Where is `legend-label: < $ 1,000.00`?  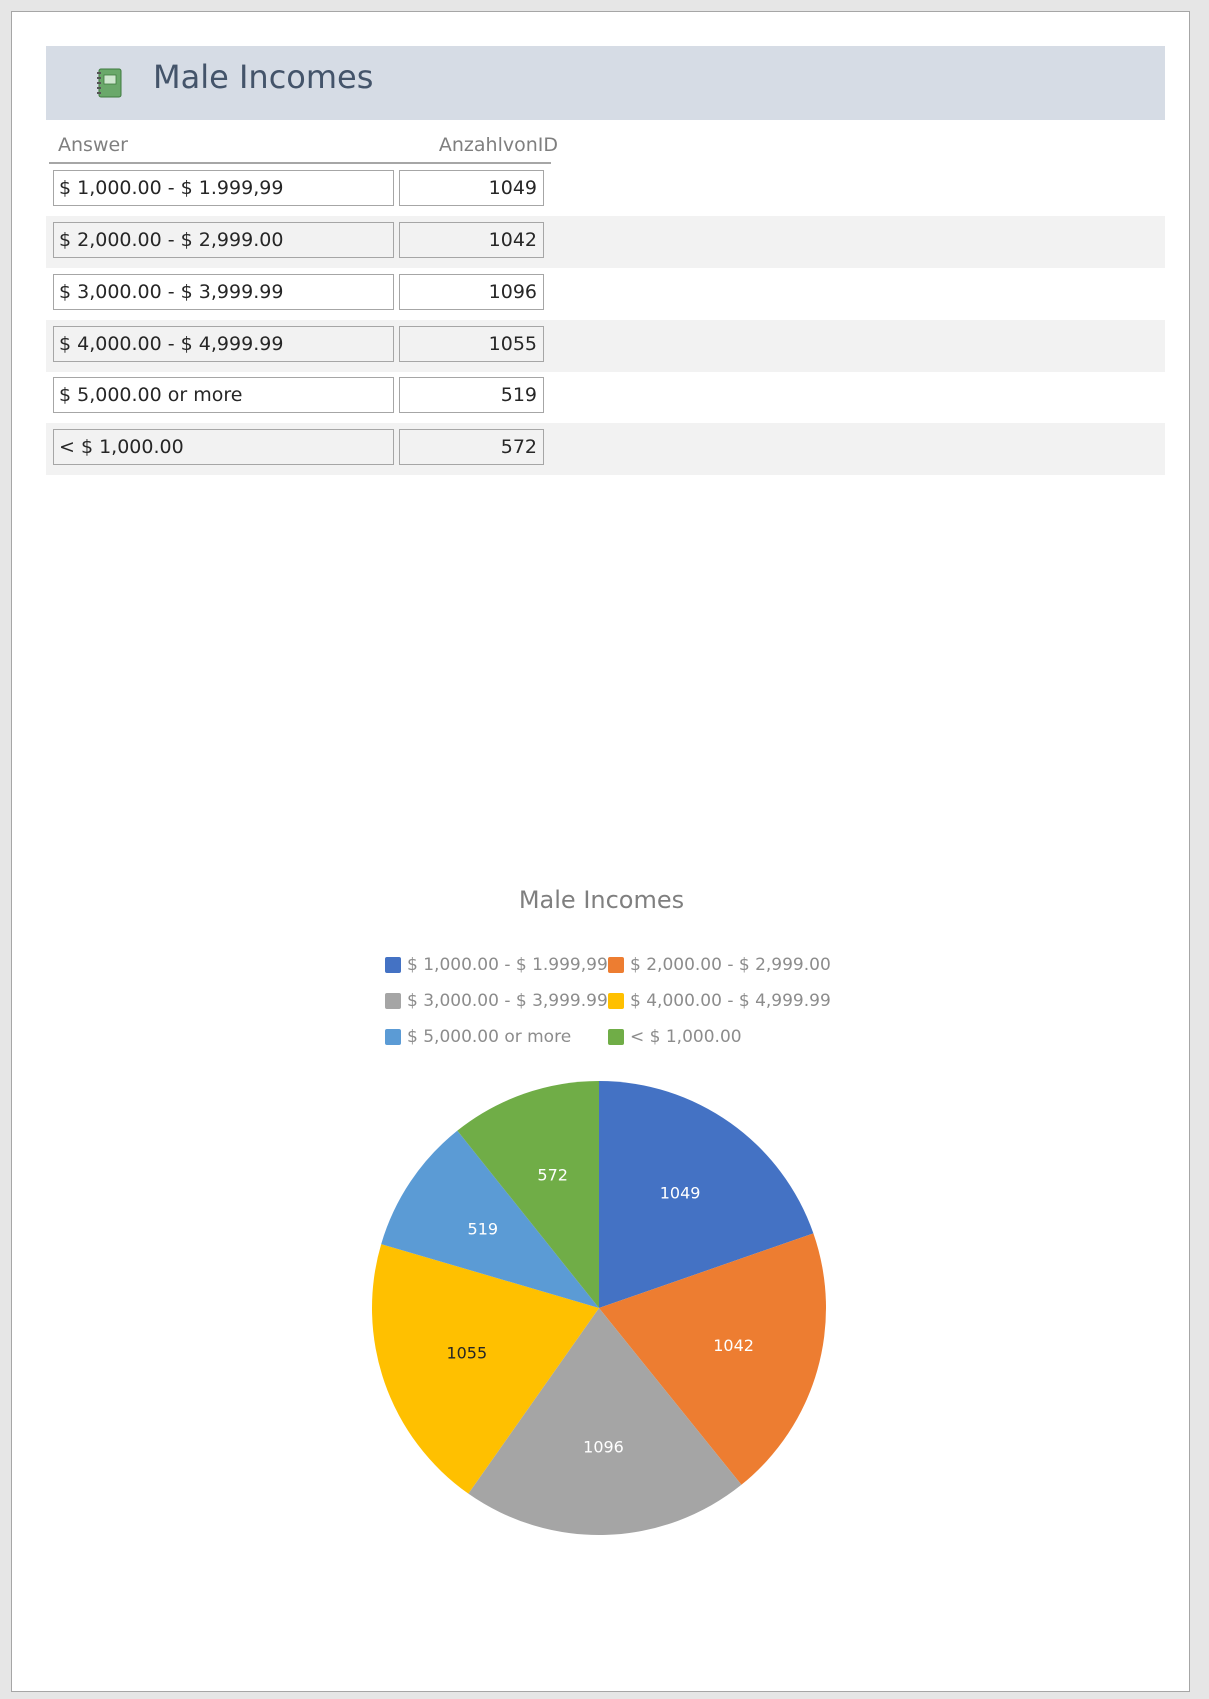
legend-label: < $ 1,000.00 is located at coordinates (686, 1037).